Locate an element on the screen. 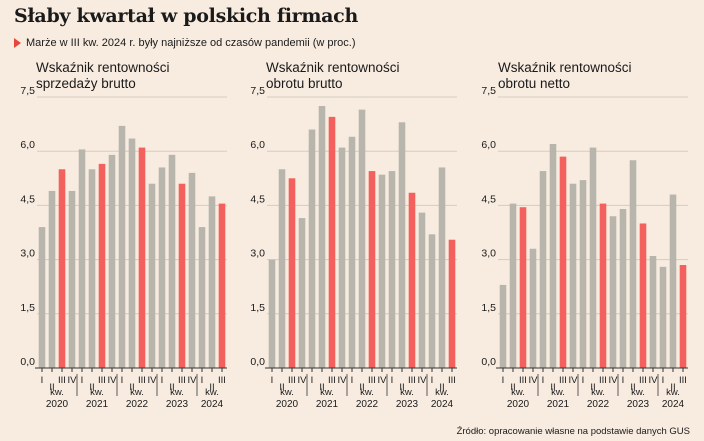 The height and width of the screenshot is (441, 704). panel-title-turnover-gross: Wskaźnik rentowności obrotu brutto is located at coordinates (356, 76).